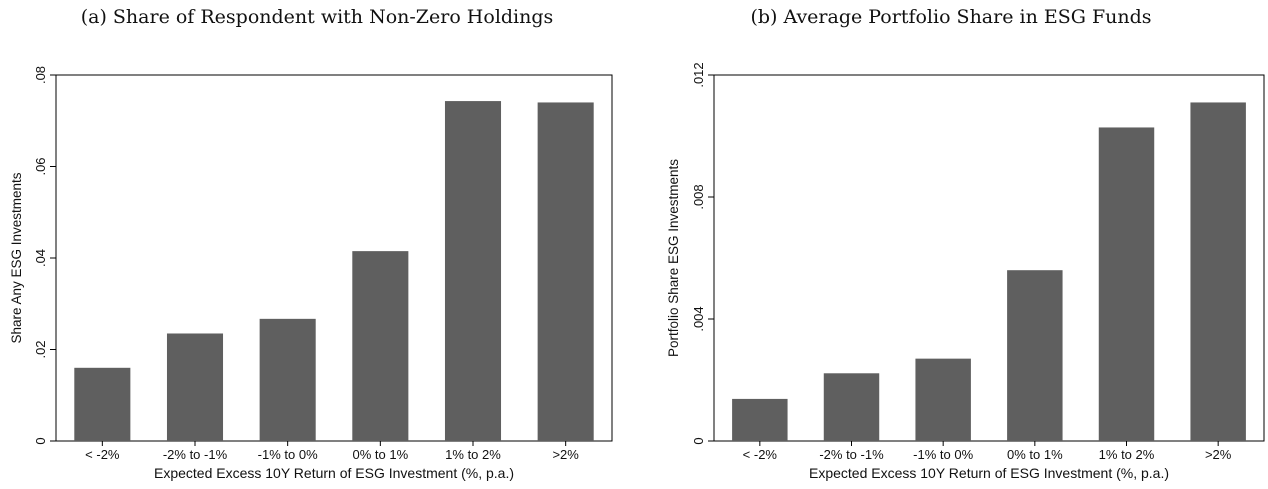 This screenshot has width=1268, height=489. Describe the element at coordinates (698, 318) in the screenshot. I see `y-tick-label: .004` at that location.